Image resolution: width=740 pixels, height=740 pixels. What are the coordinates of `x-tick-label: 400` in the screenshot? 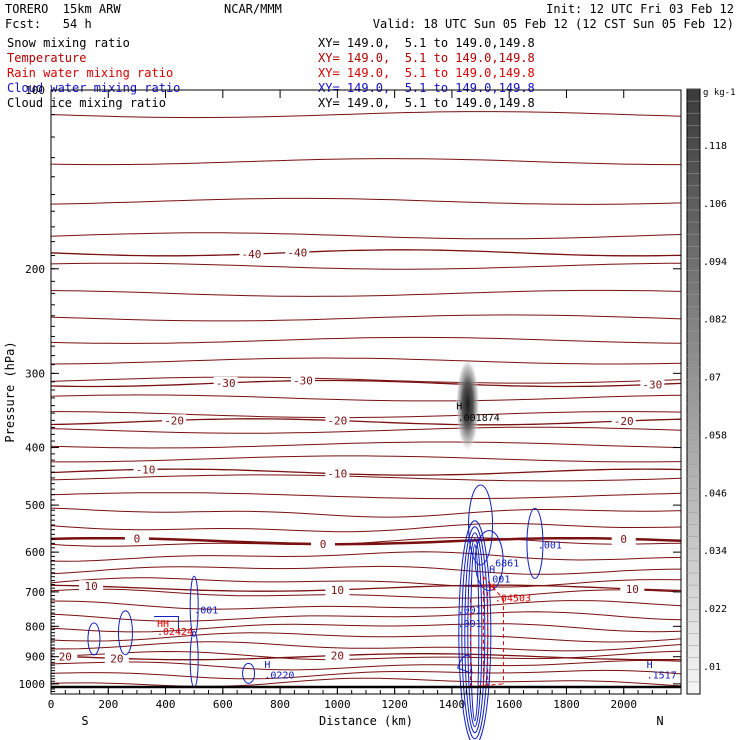 It's located at (166, 704).